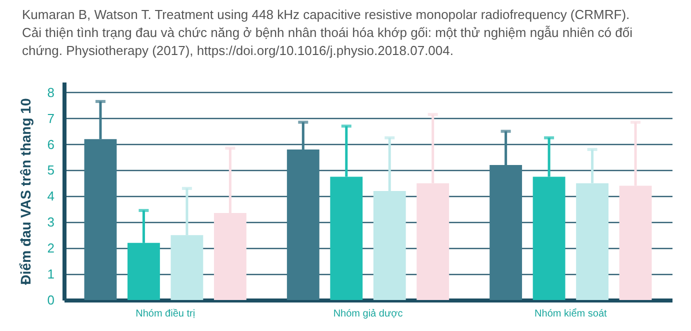  Describe the element at coordinates (571, 314) in the screenshot. I see `x-tick-label: Nhóm kiểm soát` at that location.